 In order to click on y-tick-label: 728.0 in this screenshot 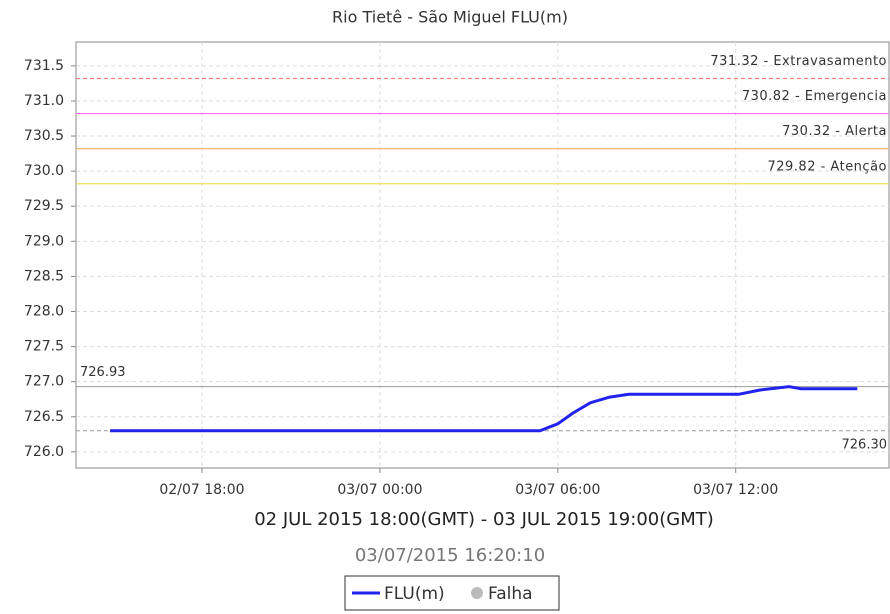, I will do `click(44, 311)`.